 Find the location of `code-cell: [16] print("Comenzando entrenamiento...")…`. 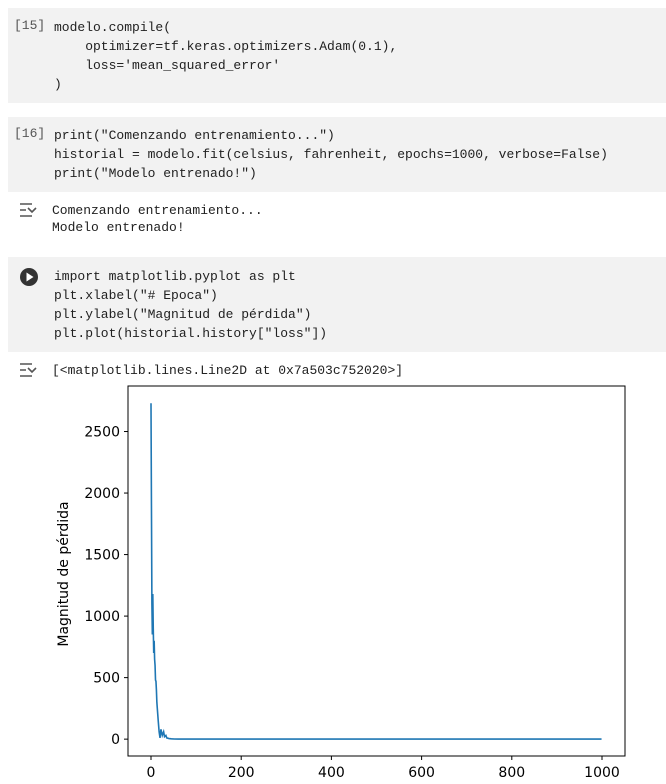

code-cell: [16] print("Comenzando entrenamiento...")… is located at coordinates (337, 154).